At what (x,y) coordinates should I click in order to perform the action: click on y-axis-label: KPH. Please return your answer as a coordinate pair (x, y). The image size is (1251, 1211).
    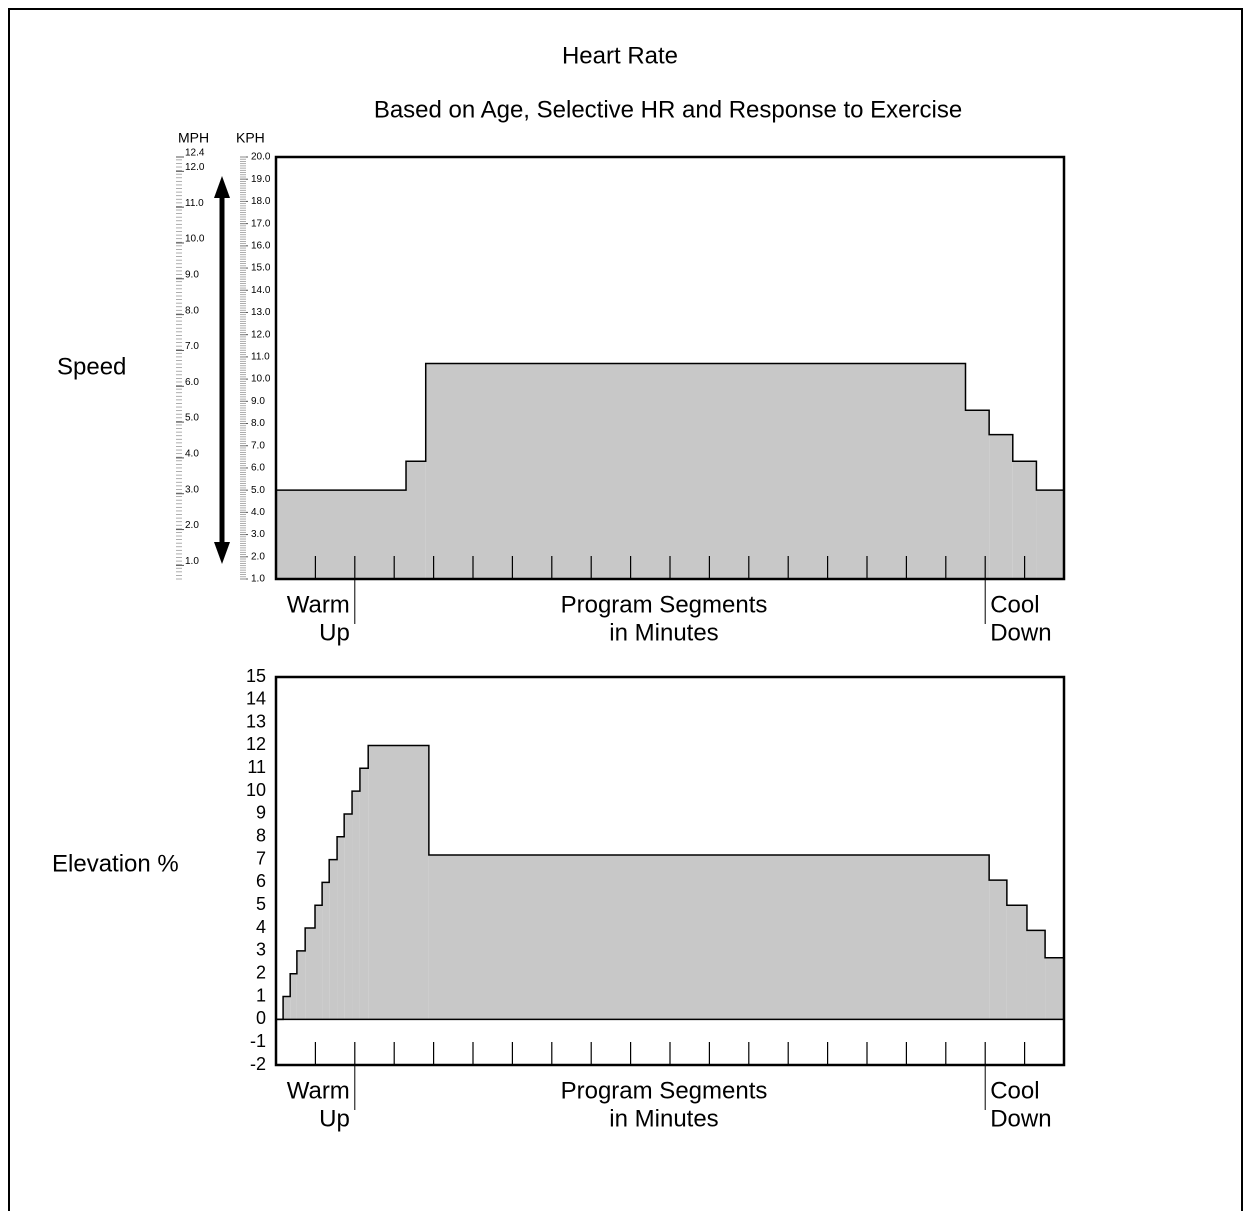
    Looking at the image, I should click on (250, 138).